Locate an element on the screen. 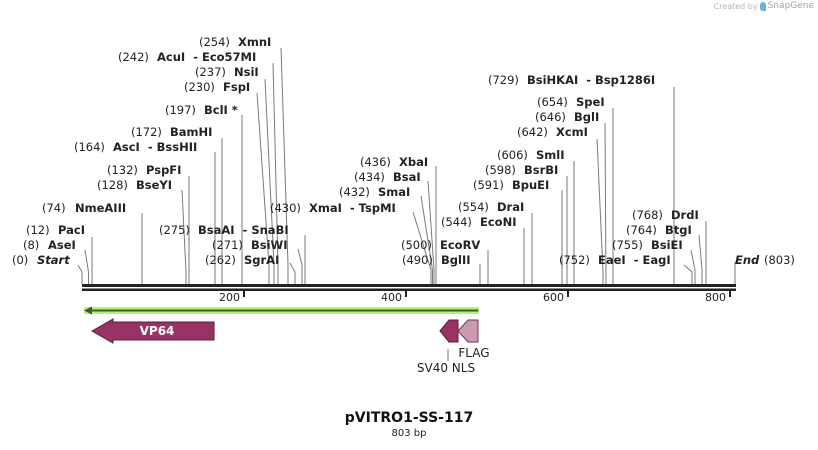 This screenshot has height=450, width=818. svg-text: (544) is located at coordinates (456, 222).